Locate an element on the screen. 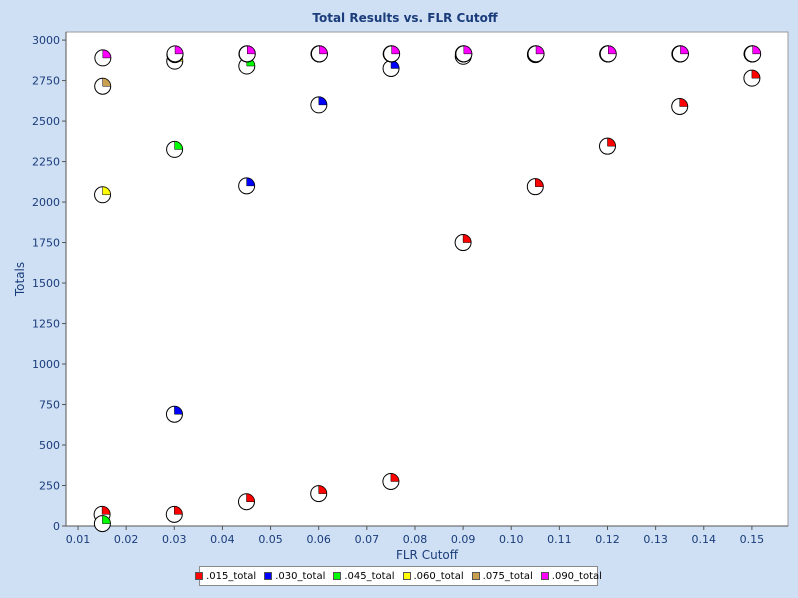 The width and height of the screenshot is (798, 598). y-tick-label: 3000 is located at coordinates (46, 40).